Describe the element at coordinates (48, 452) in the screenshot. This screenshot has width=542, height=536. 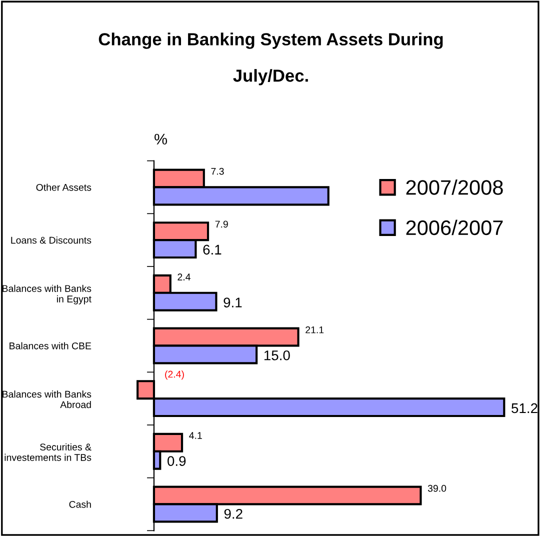
I see `y-tick-label: Securities & investements in TBs` at that location.